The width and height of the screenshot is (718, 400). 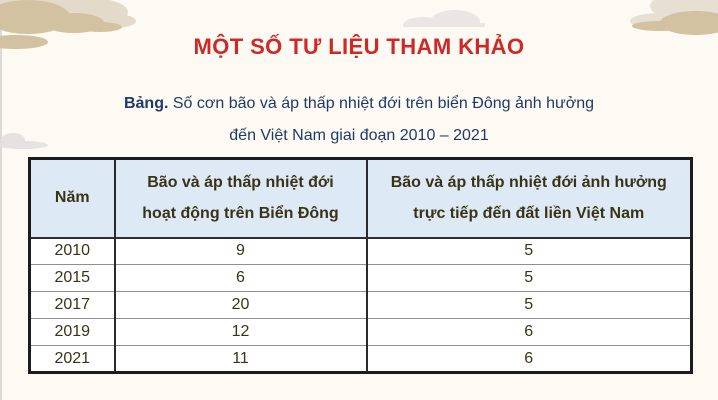 I want to click on cell-east-sea: 9, so click(x=240, y=251).